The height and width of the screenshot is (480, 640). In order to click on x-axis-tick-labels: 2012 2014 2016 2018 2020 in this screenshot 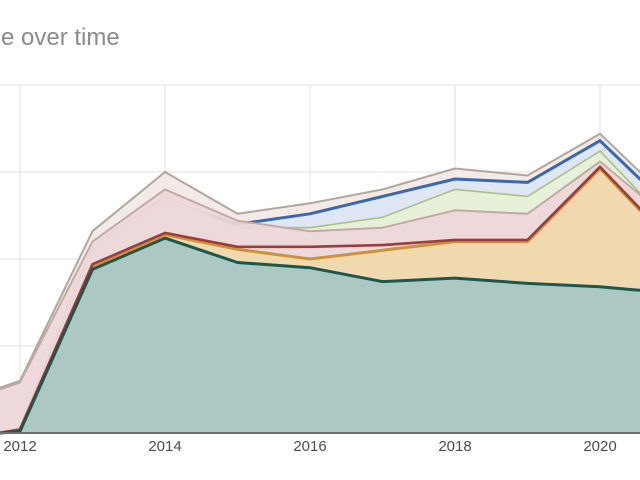, I will do `click(309, 446)`.